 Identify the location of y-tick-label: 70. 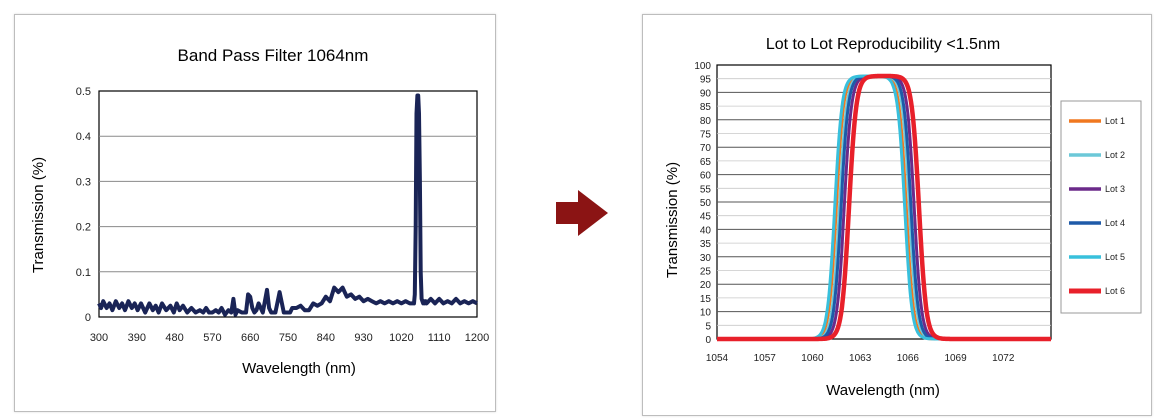
(706, 148).